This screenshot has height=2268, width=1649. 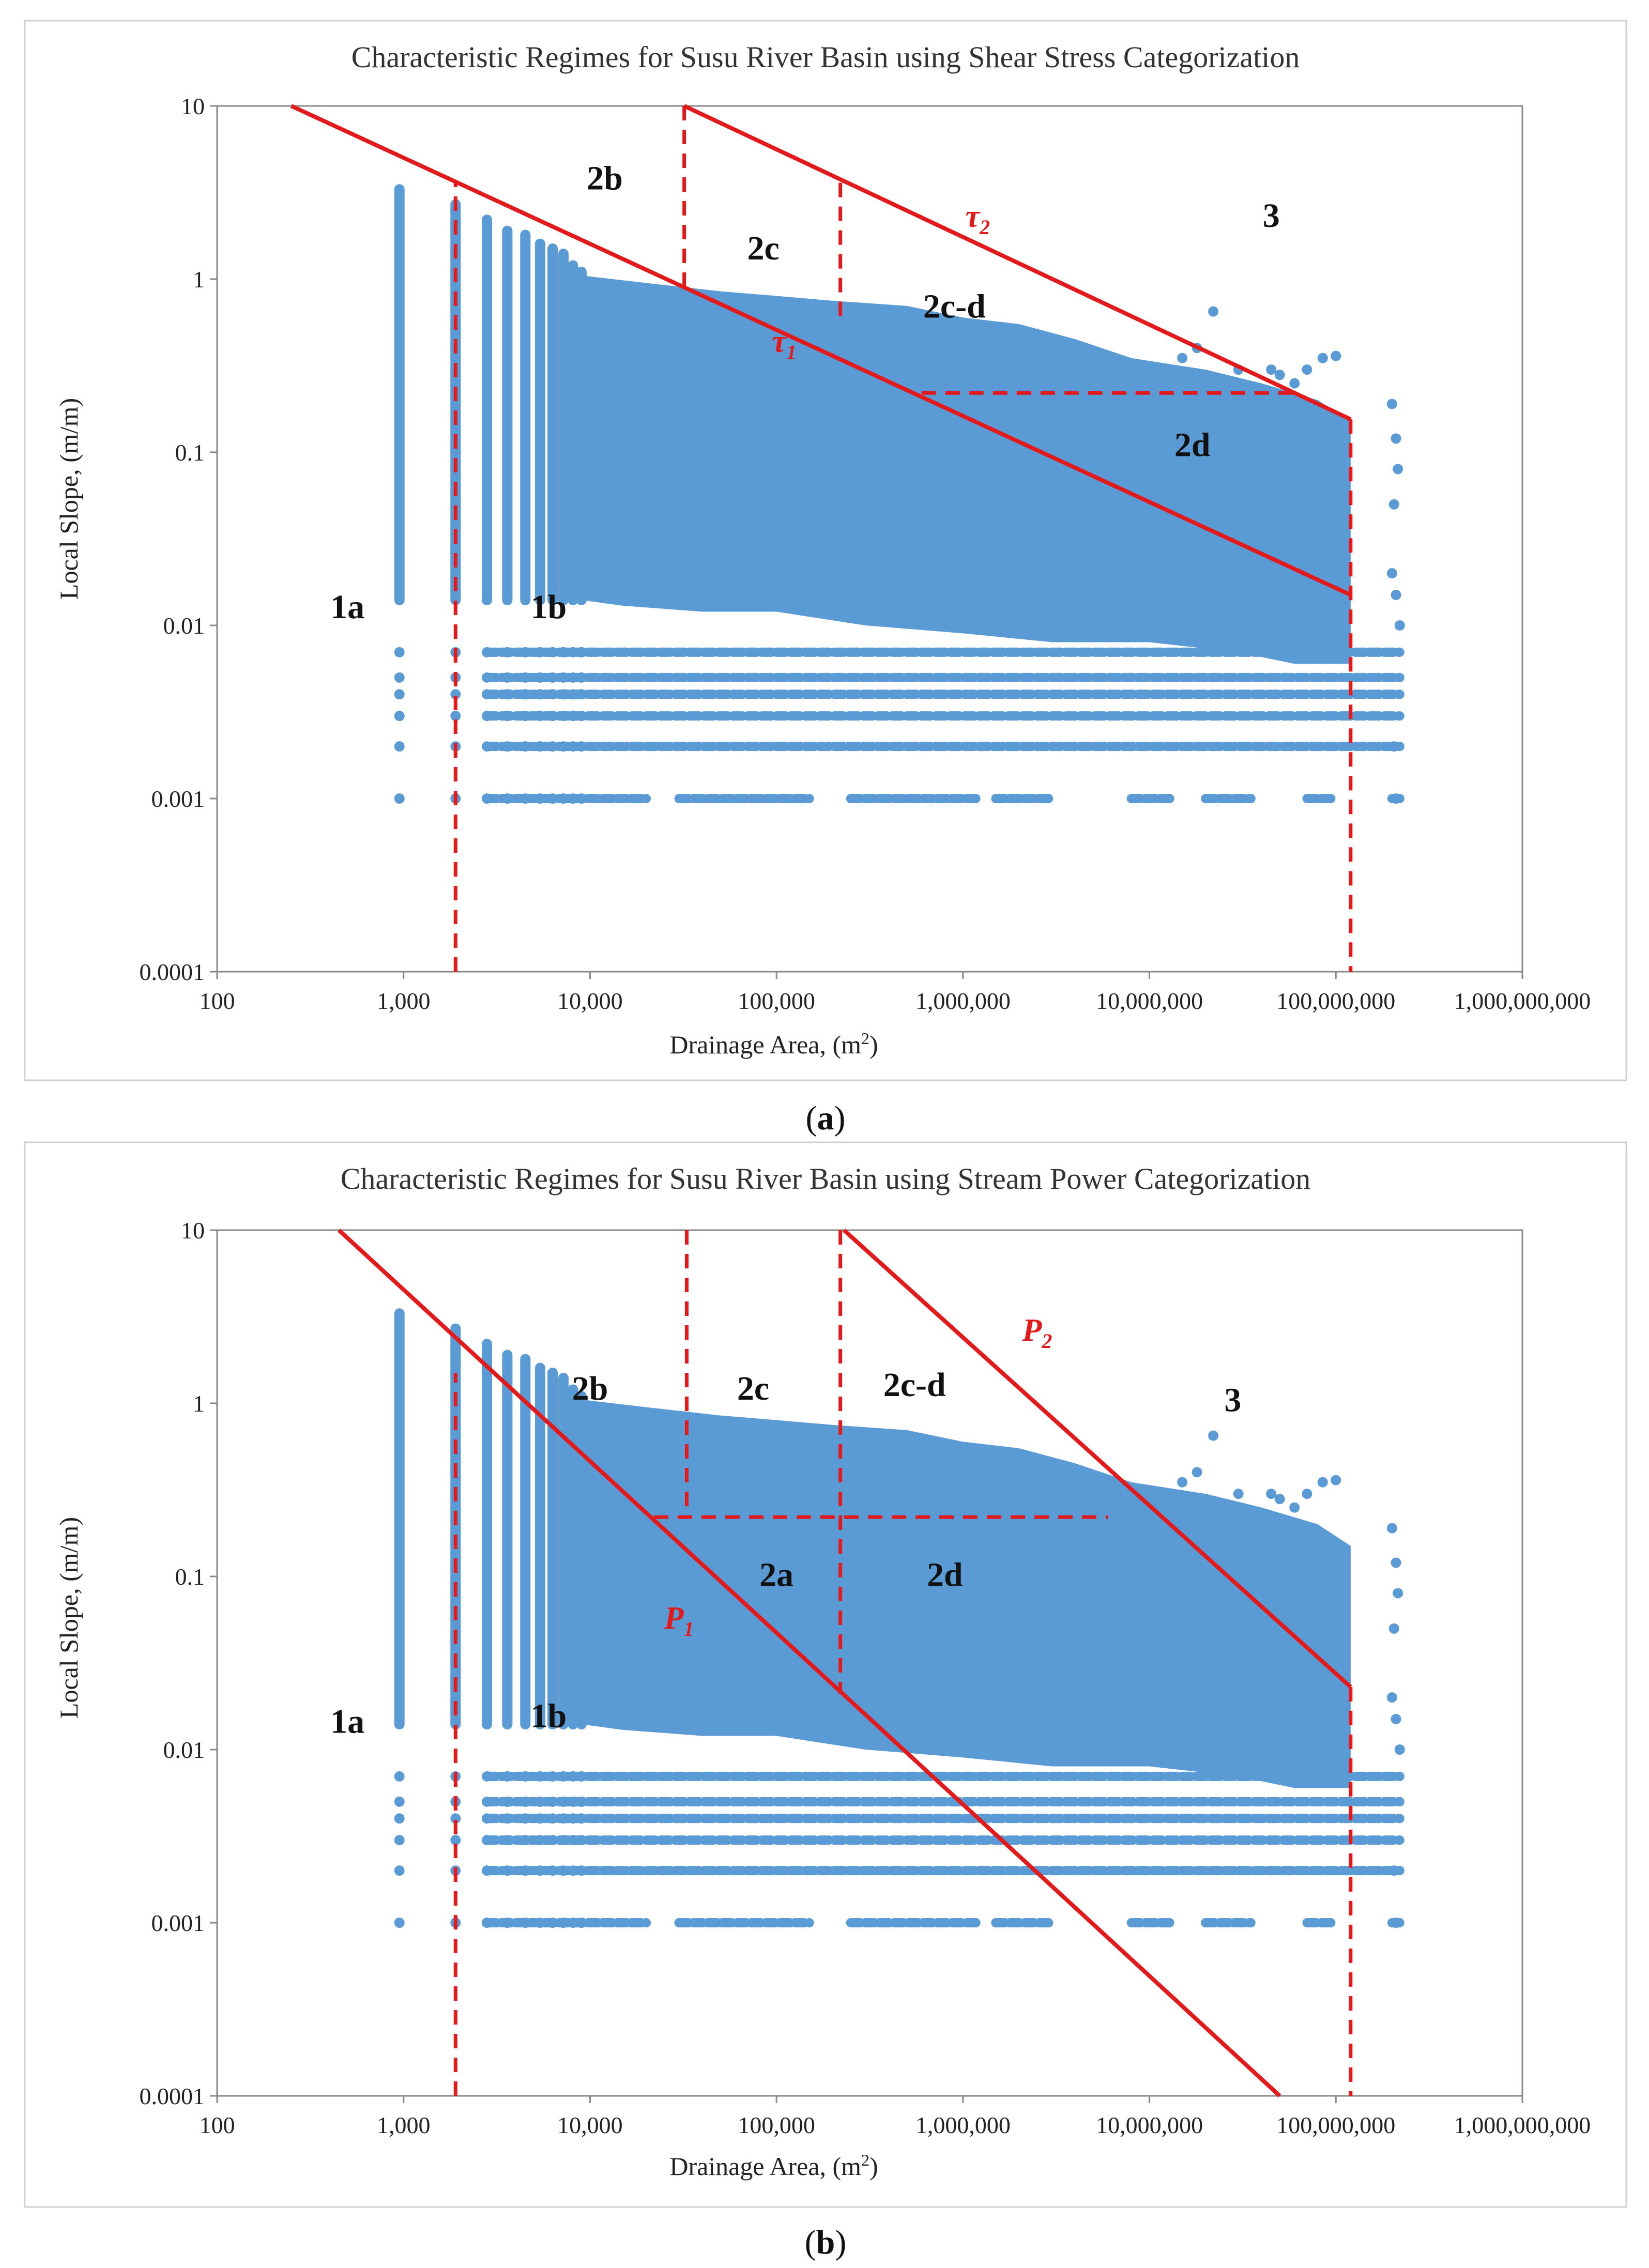 I want to click on panel-a-x-tick-label: 1,000,000,000, so click(x=1523, y=1001).